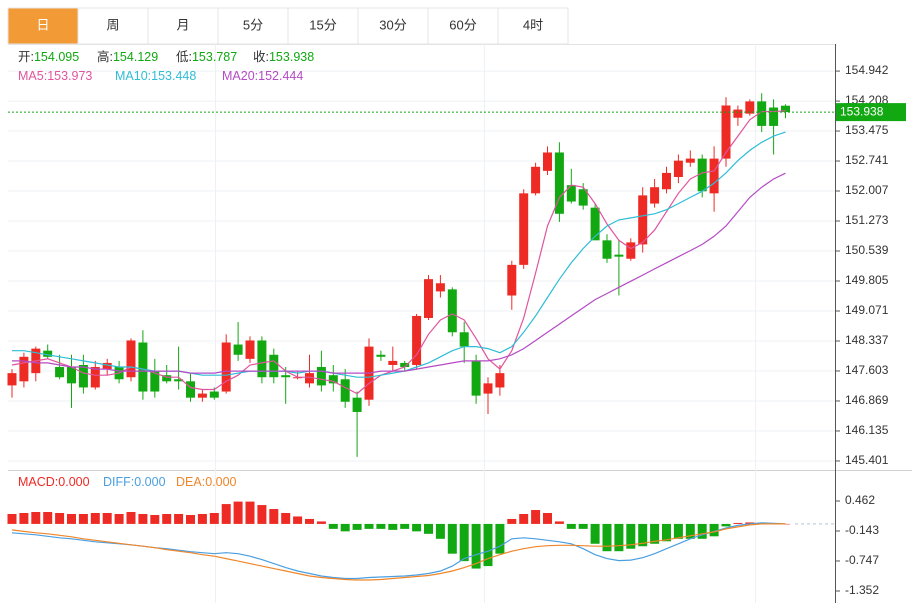  Describe the element at coordinates (190, 482) in the screenshot. I see `legend-name: DEA:` at that location.